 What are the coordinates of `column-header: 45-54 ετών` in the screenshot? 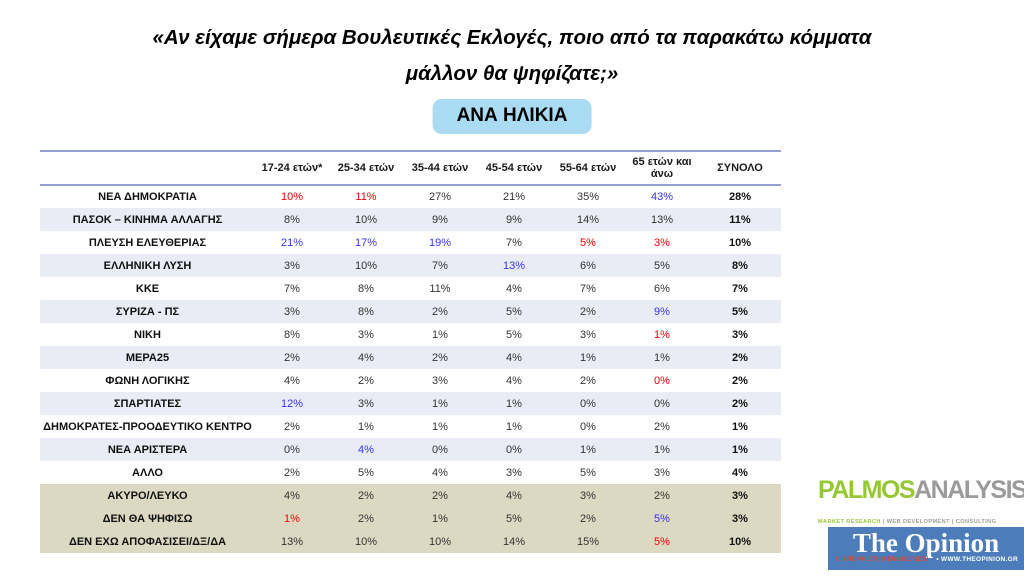 It's located at (514, 168).